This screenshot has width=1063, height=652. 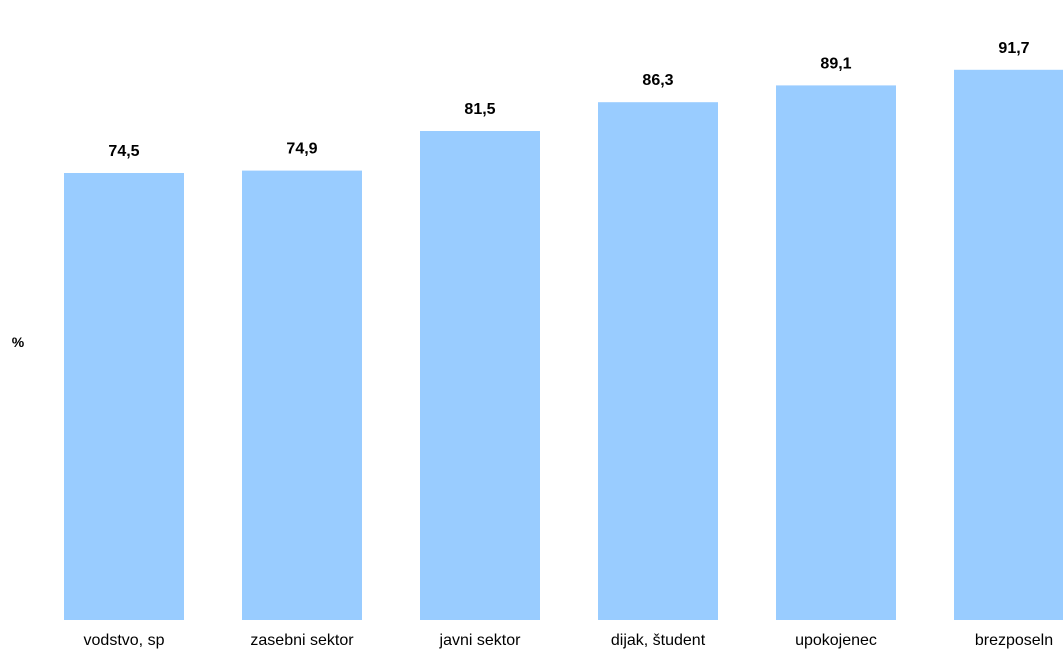 What do you see at coordinates (1014, 640) in the screenshot?
I see `x-tick-label-5: brezposeln` at bounding box center [1014, 640].